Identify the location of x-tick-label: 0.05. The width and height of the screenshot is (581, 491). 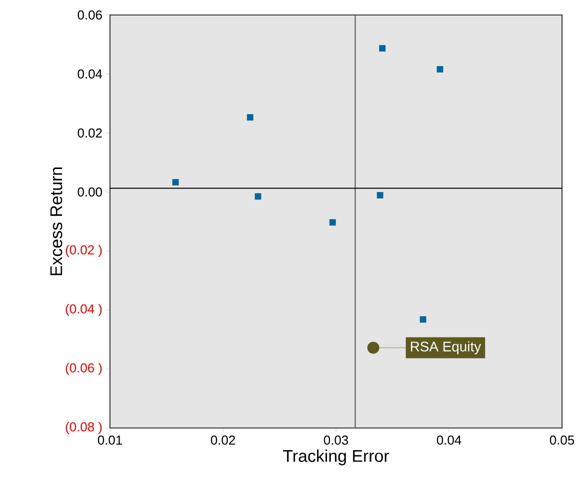
(562, 440).